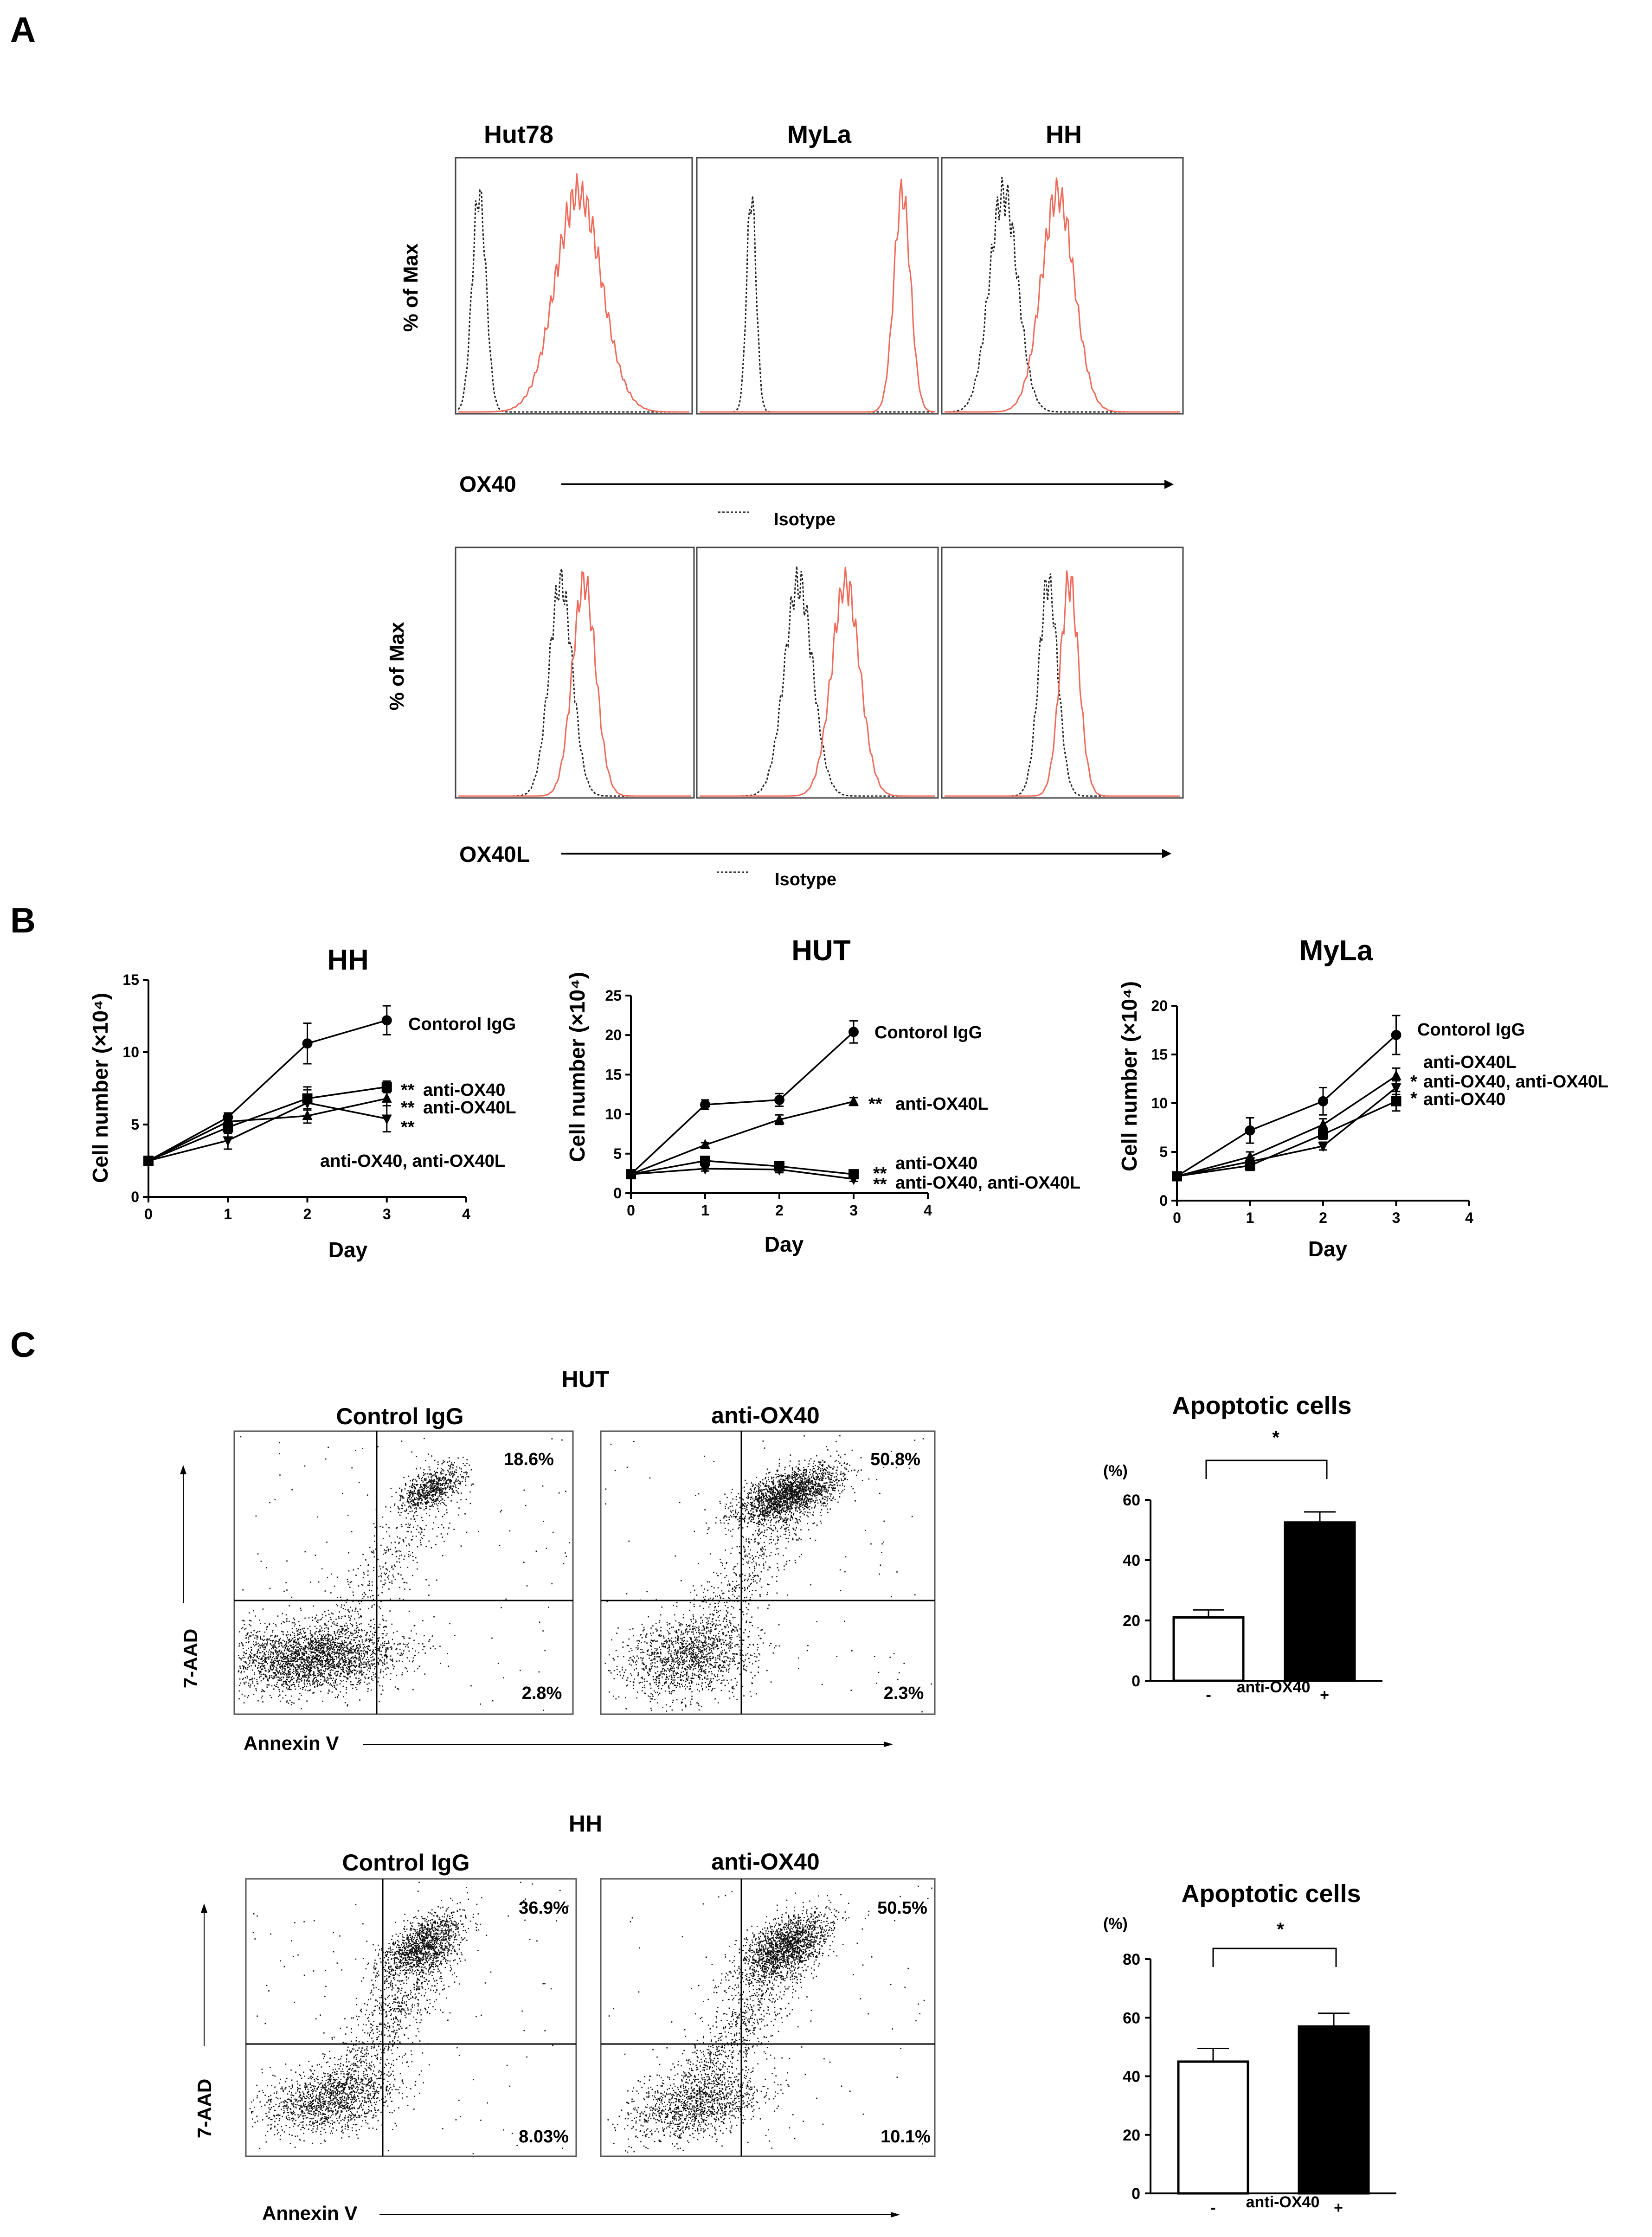 The width and height of the screenshot is (1652, 2237). I want to click on chart-title: MyLa, so click(1336, 951).